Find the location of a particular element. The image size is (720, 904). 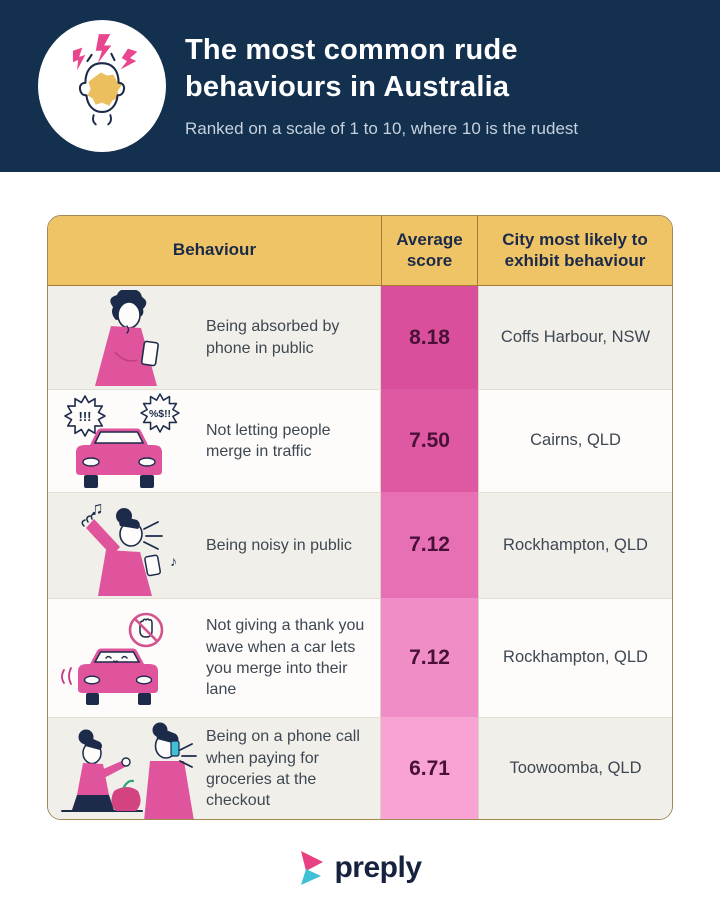

car-no-thank-you-wave-icon is located at coordinates (127, 658).